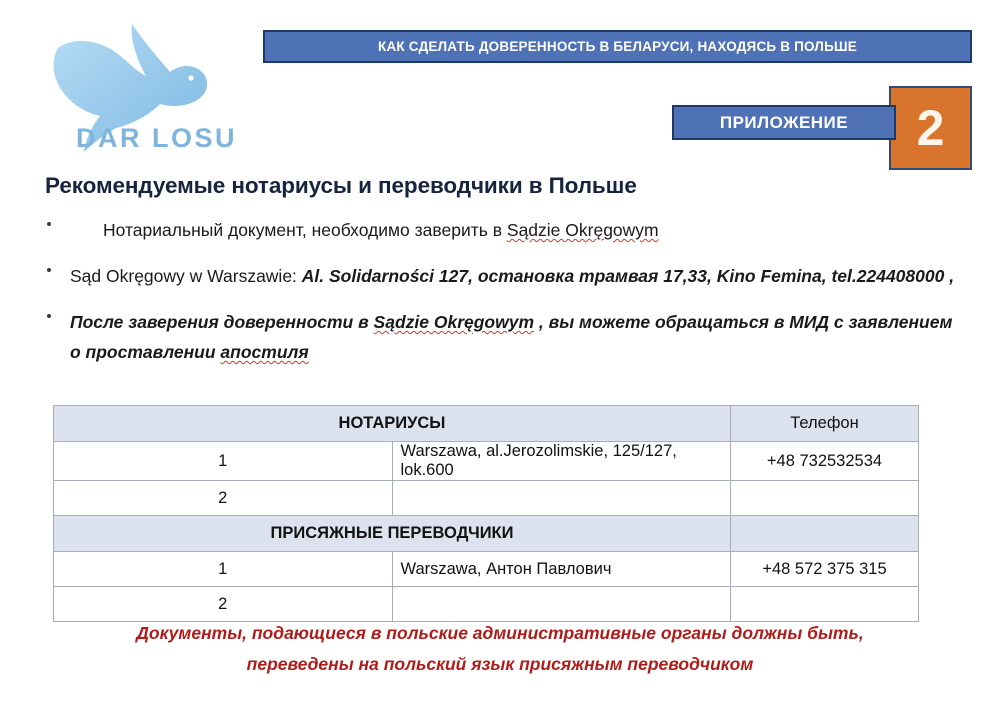  I want to click on dove-icon, so click(130, 88).